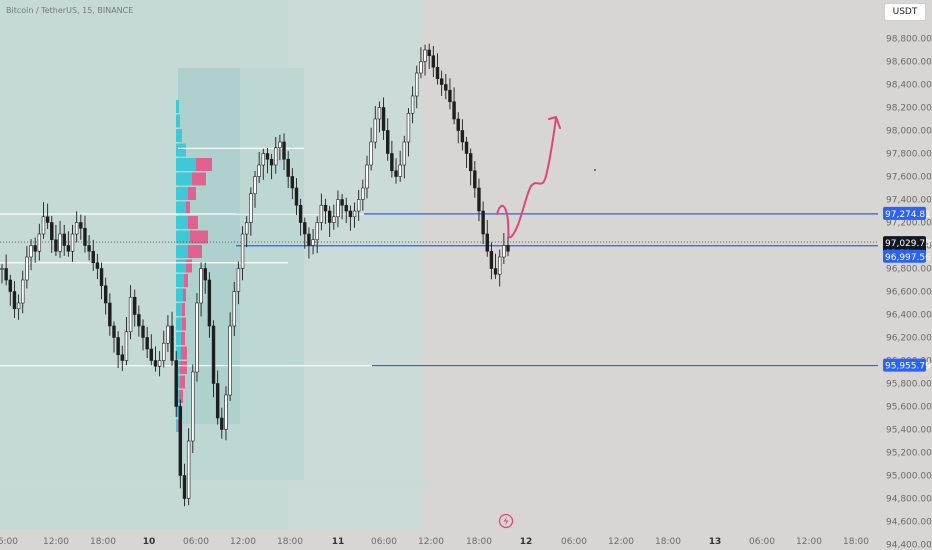 The height and width of the screenshot is (550, 932). Describe the element at coordinates (56, 542) in the screenshot. I see `x-tick-label: 12:00` at that location.